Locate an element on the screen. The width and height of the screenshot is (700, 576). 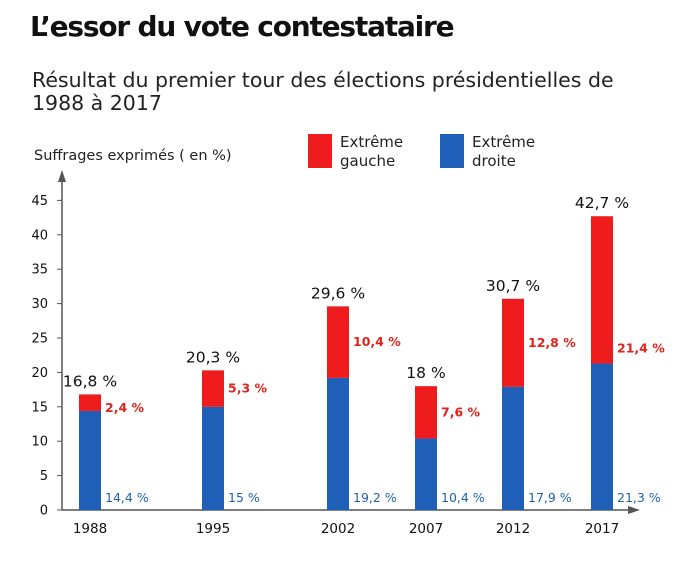
total-label: 18 % is located at coordinates (425, 373).